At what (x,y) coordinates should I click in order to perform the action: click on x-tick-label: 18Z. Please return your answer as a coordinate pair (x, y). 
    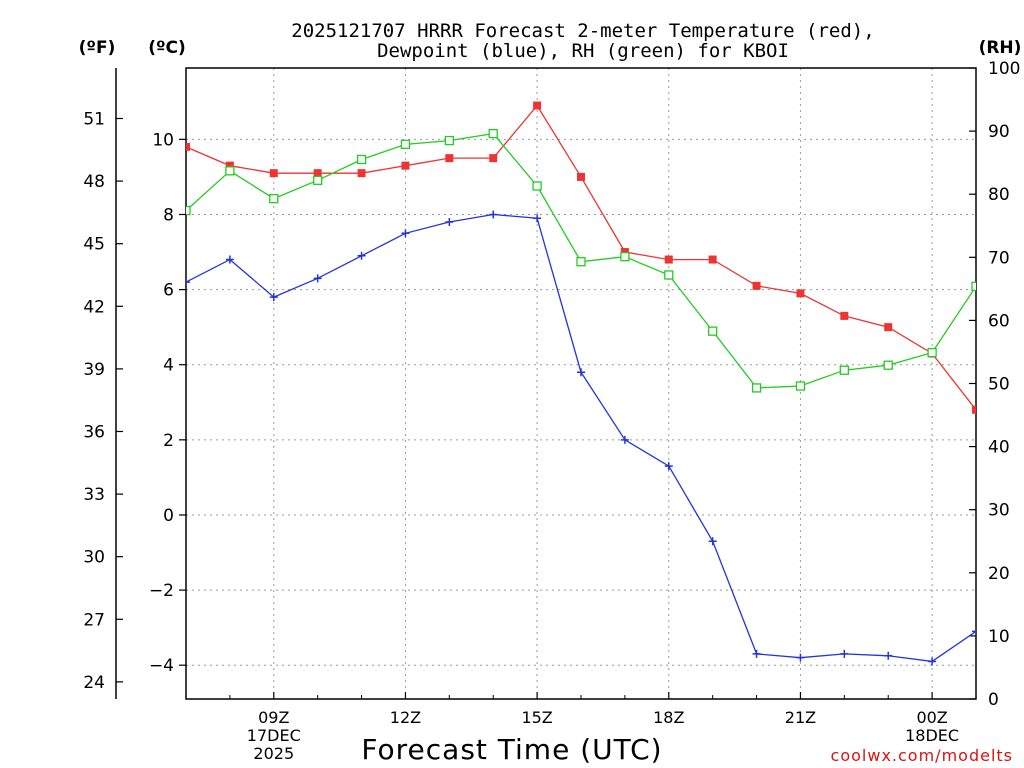
    Looking at the image, I should click on (668, 717).